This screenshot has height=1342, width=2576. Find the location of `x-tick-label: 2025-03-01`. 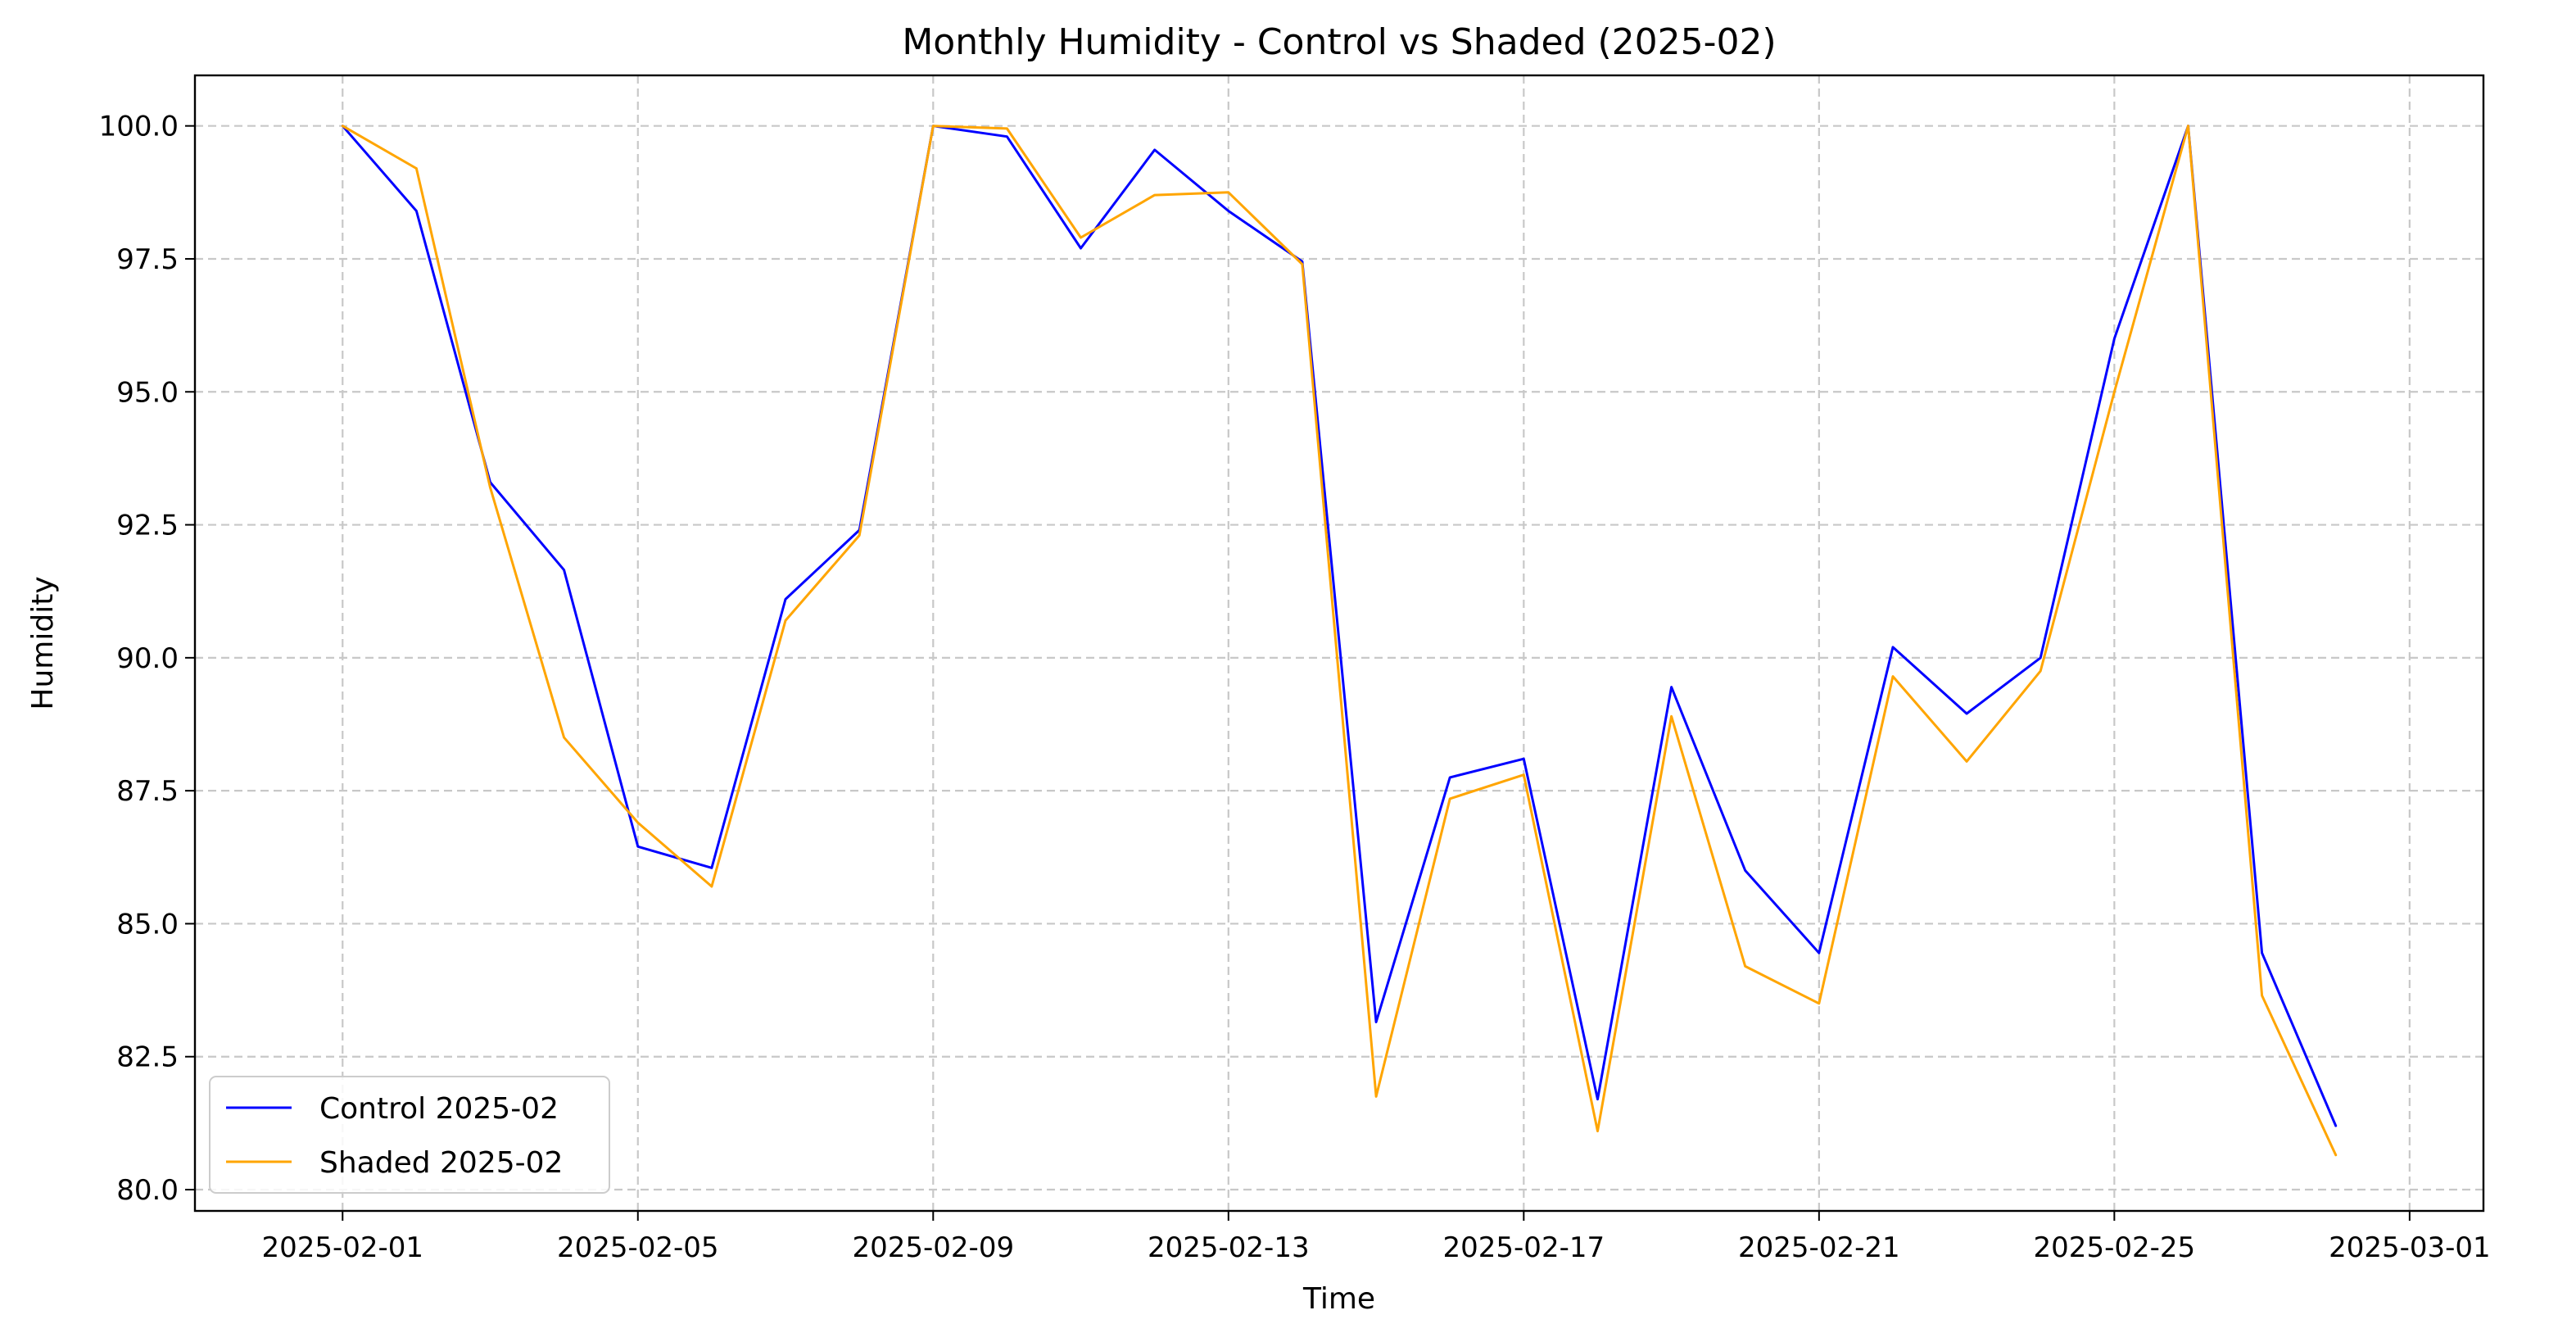

x-tick-label: 2025-03-01 is located at coordinates (2410, 1247).